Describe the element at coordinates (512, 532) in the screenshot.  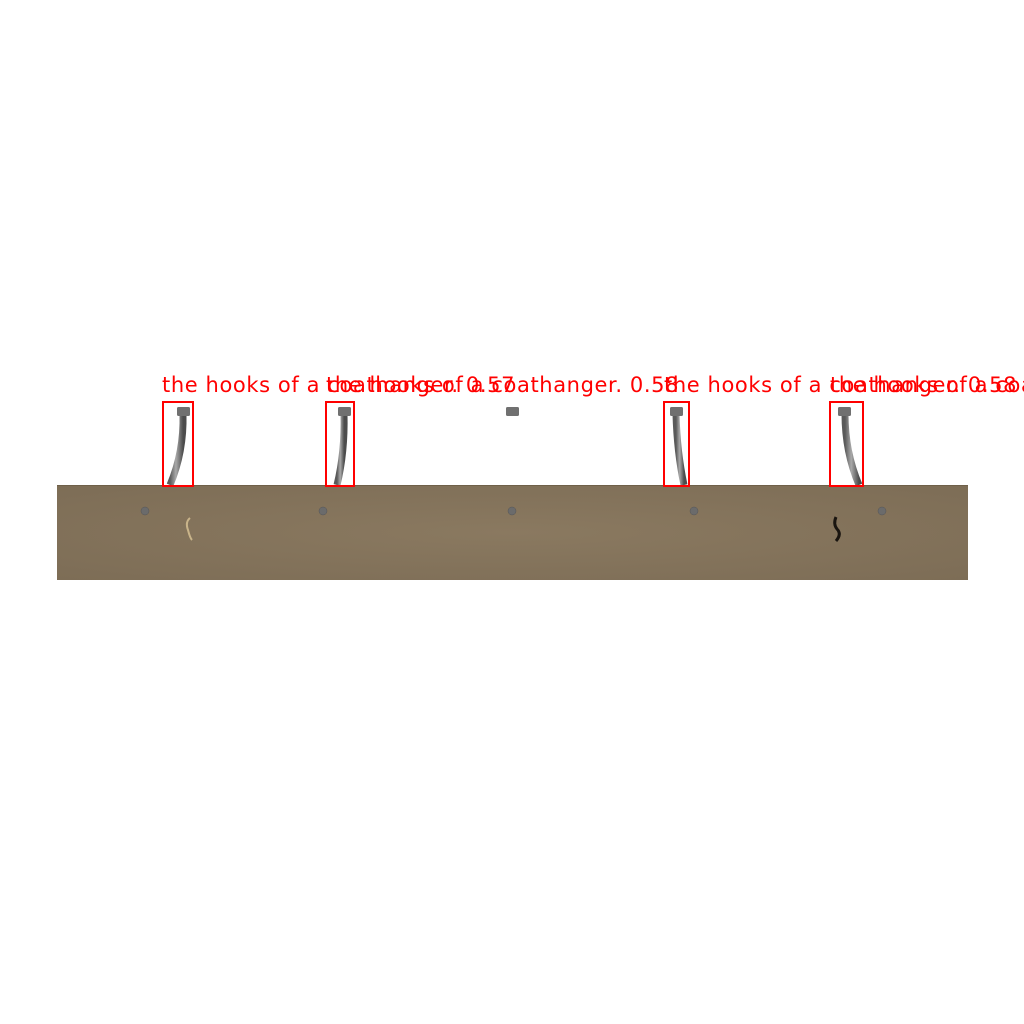
I see `coat-rack-board` at that location.